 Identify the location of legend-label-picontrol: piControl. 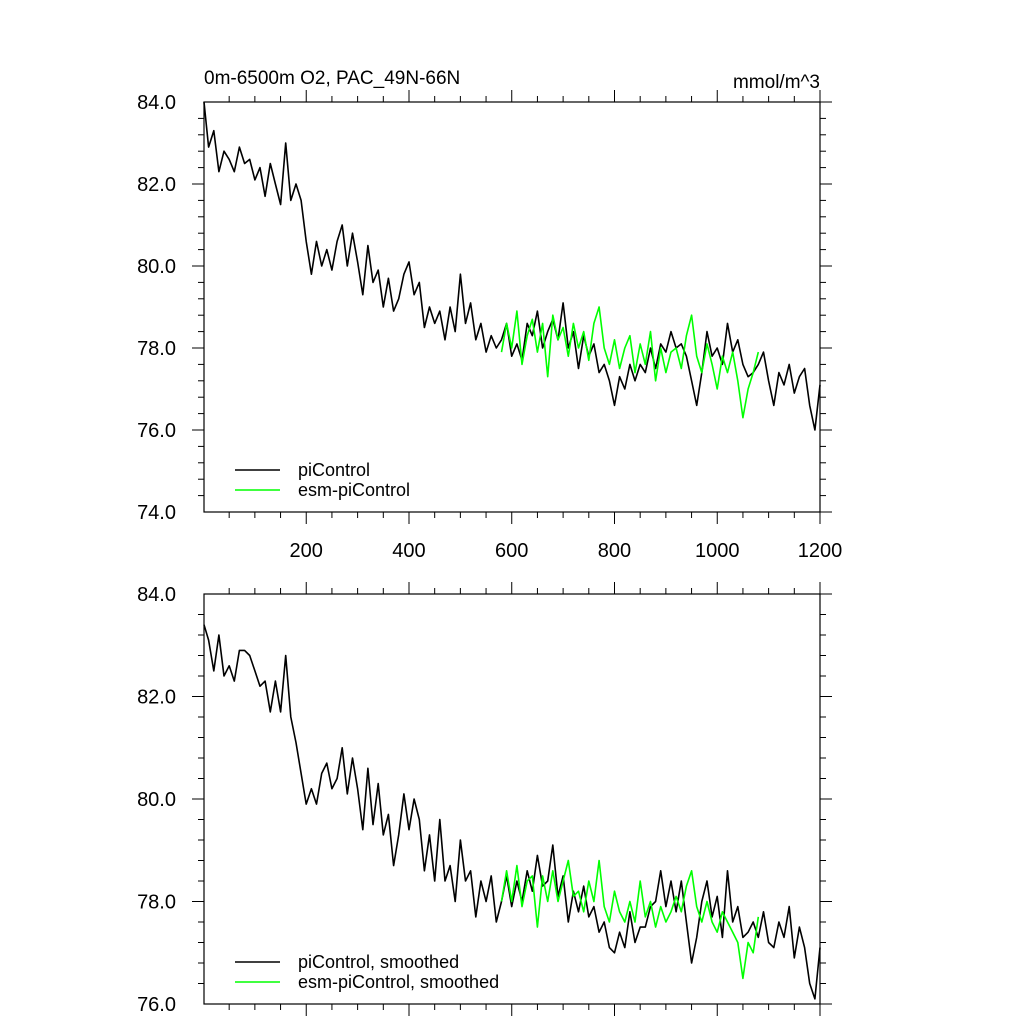
(334, 470).